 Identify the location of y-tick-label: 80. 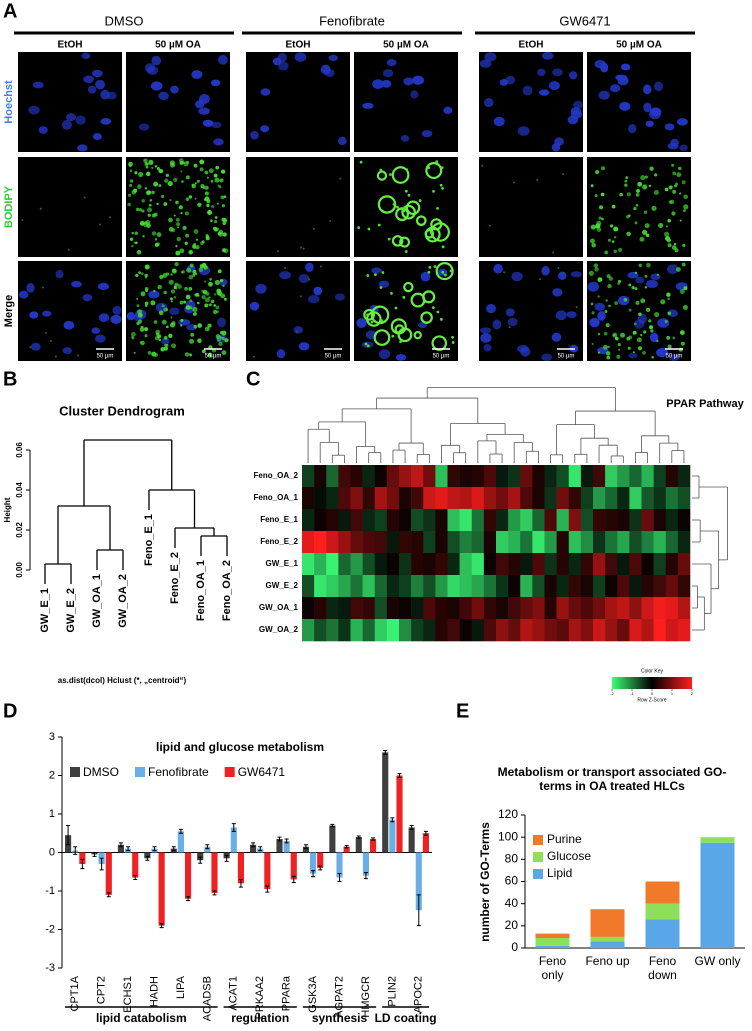
(512, 859).